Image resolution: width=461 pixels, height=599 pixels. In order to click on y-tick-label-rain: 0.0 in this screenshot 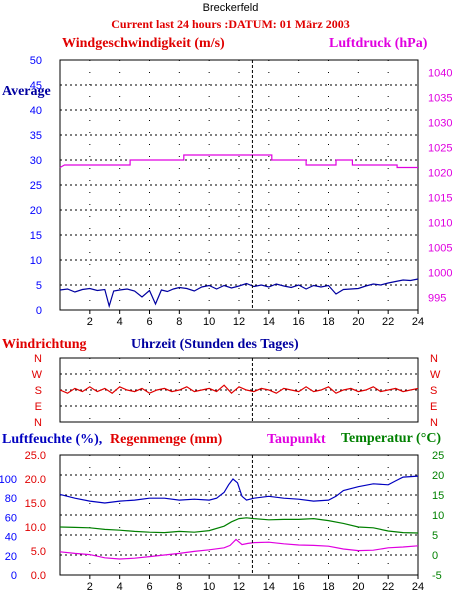, I will do `click(38, 576)`.